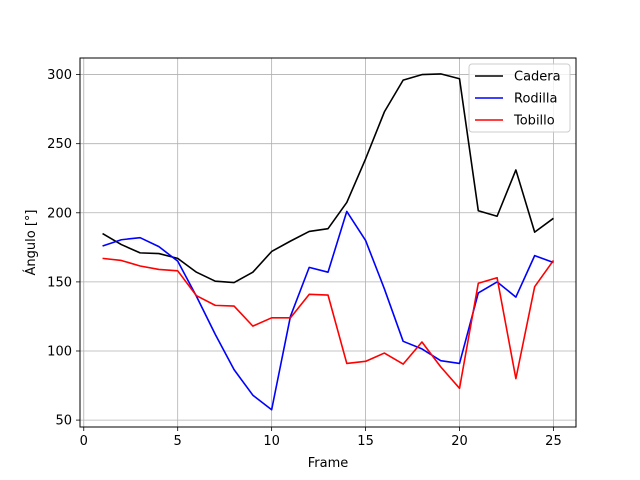  What do you see at coordinates (321, 438) in the screenshot?
I see `x-axis-ticks: 0 5 10 15 20 25` at bounding box center [321, 438].